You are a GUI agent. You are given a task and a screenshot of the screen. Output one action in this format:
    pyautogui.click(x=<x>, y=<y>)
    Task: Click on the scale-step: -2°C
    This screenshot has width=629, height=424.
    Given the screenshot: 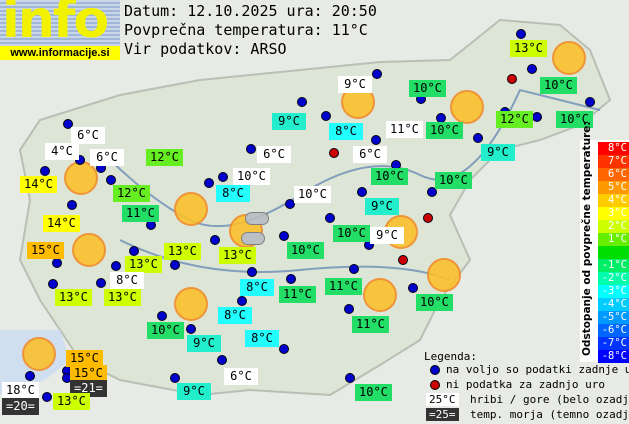 What is the action you would take?
    pyautogui.click(x=613, y=278)
    